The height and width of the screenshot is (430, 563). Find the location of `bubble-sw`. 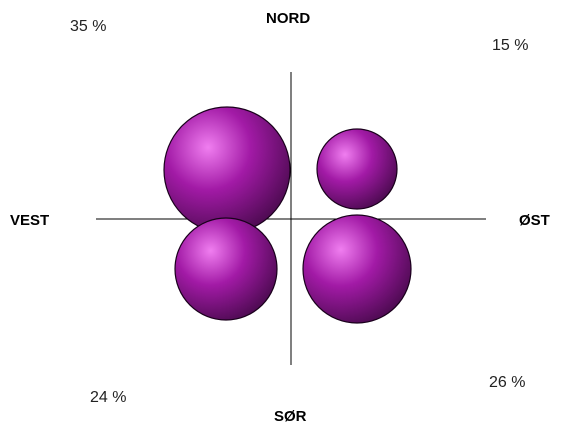

bubble-sw is located at coordinates (226, 269).